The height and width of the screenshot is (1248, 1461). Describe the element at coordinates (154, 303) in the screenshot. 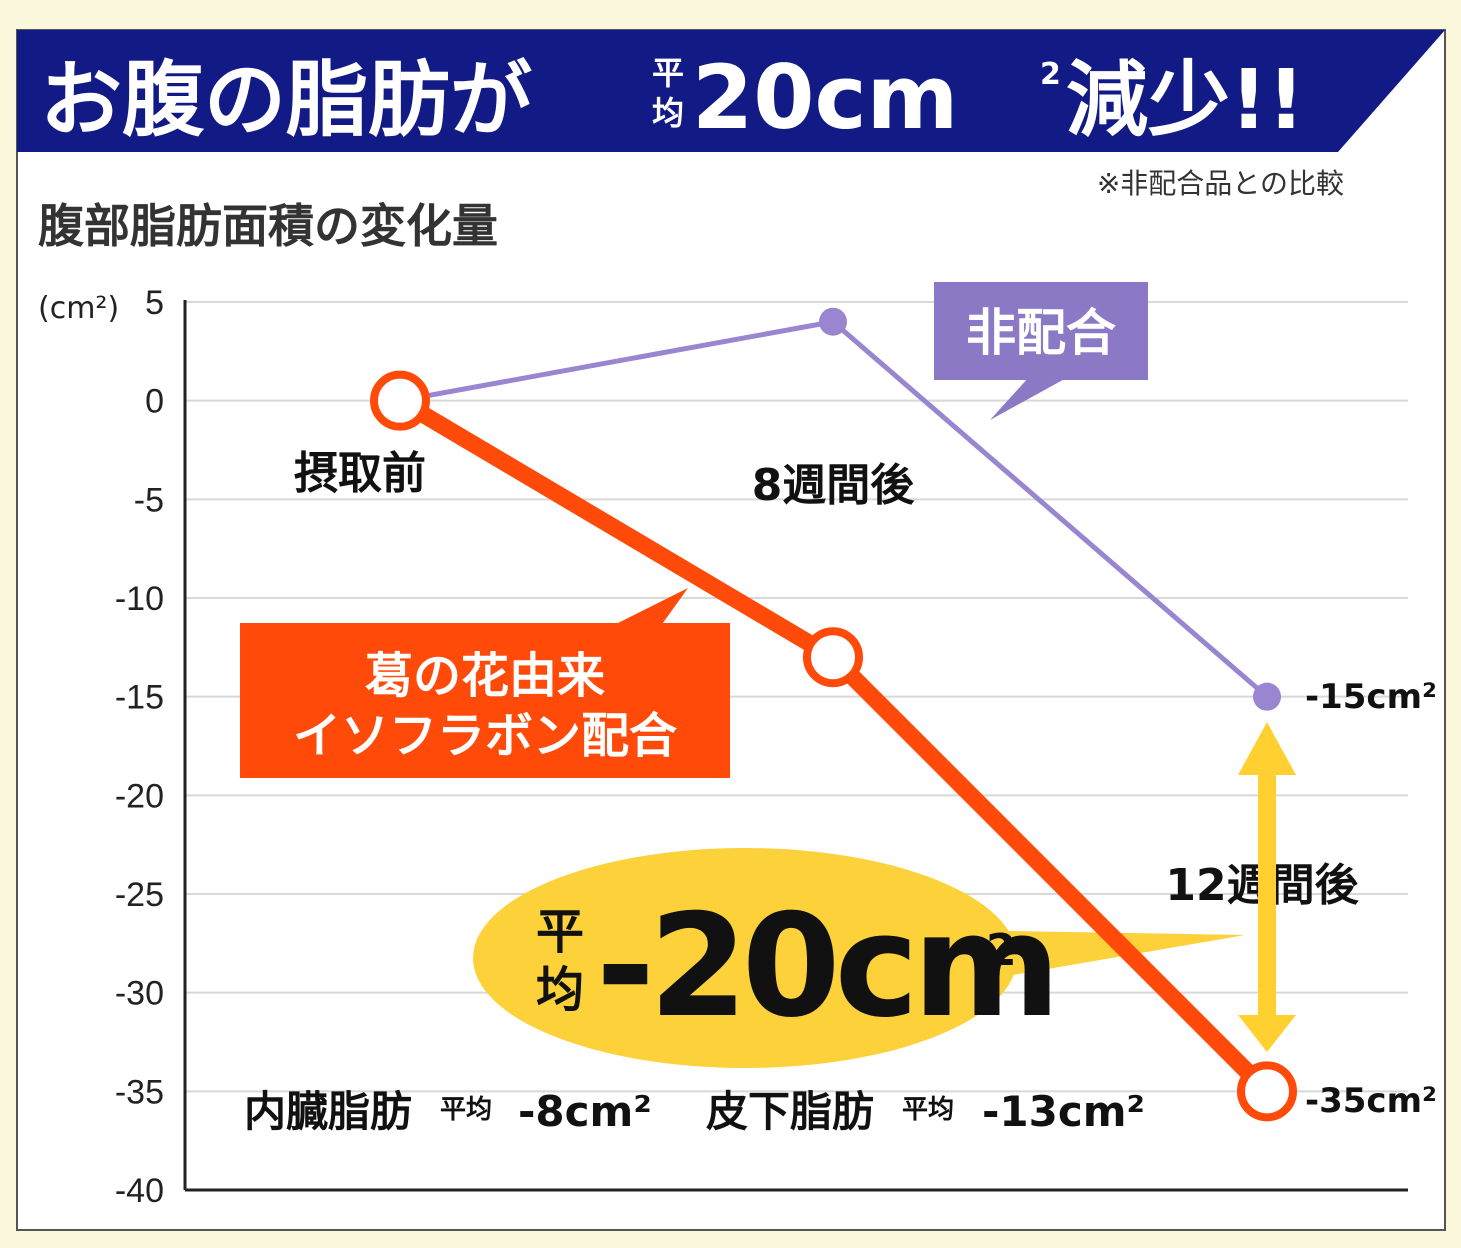

I see `y-tick-label: 5` at that location.